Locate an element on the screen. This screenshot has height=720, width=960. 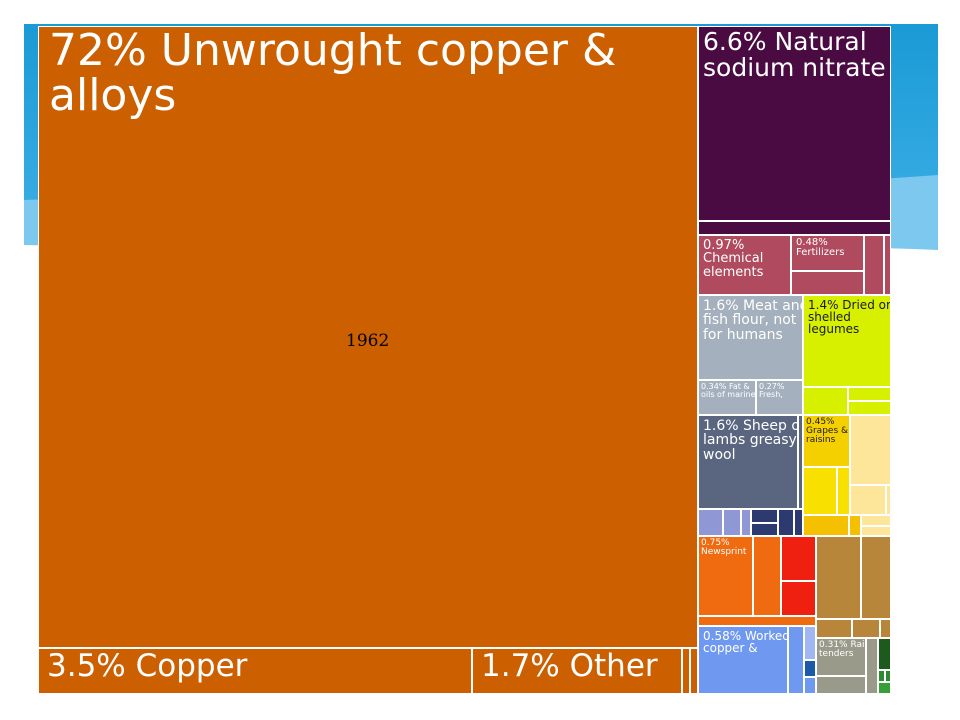
tile-other: 1.7% Other is located at coordinates (577, 671).